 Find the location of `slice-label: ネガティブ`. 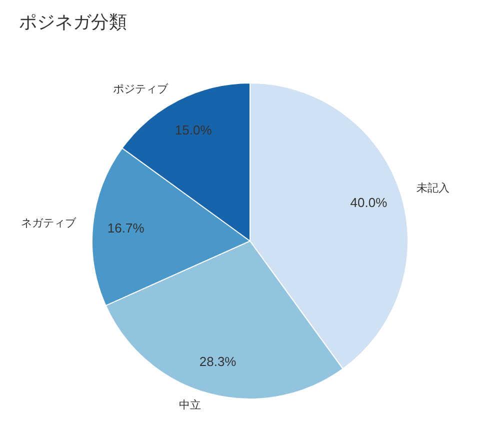

slice-label: ネガティブ is located at coordinates (48, 223).